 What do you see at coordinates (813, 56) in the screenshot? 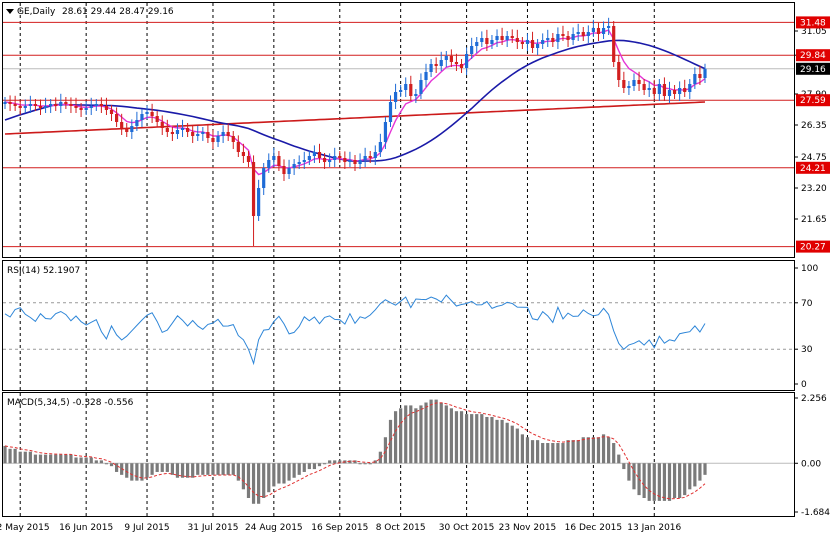
I see `level-price-label: 29.84` at bounding box center [813, 56].